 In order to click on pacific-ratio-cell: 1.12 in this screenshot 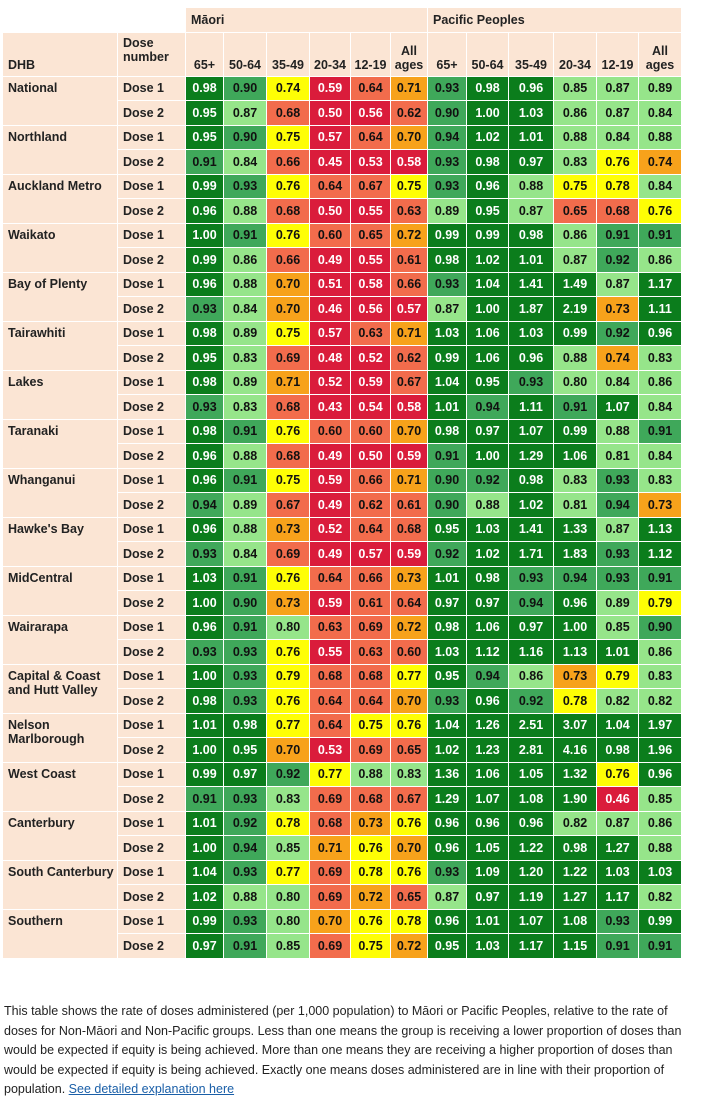, I will do `click(660, 554)`.